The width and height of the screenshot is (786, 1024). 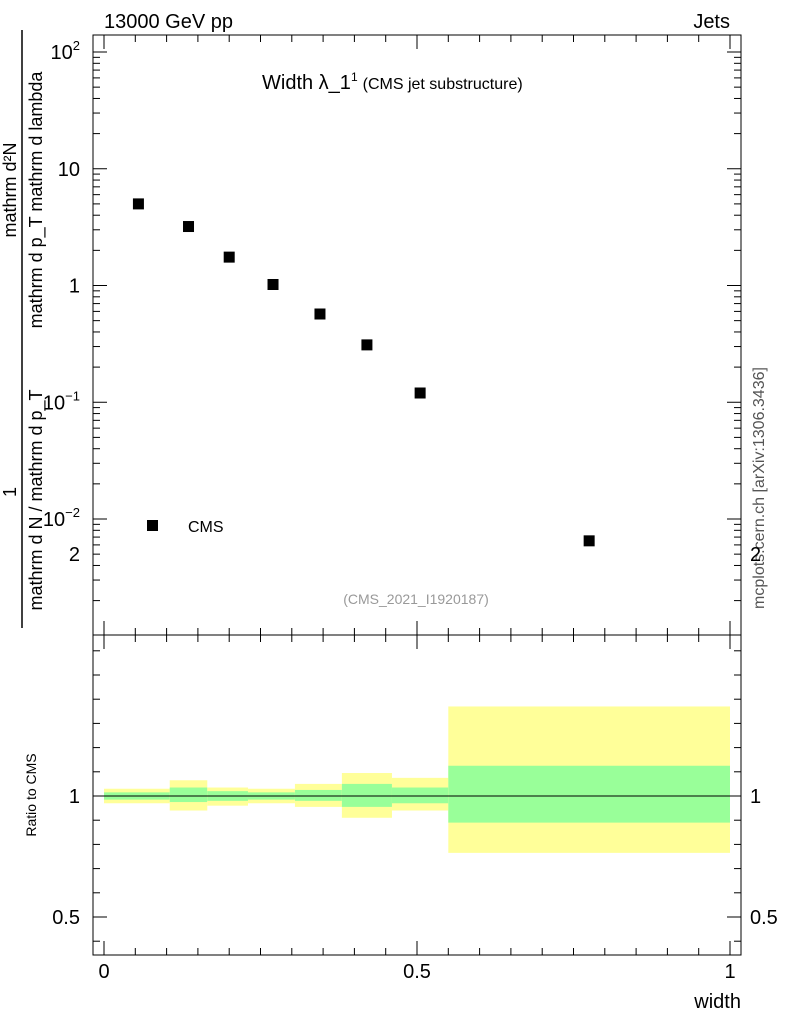 I want to click on ratio-y-tick-label-left: 2, so click(x=74, y=555).